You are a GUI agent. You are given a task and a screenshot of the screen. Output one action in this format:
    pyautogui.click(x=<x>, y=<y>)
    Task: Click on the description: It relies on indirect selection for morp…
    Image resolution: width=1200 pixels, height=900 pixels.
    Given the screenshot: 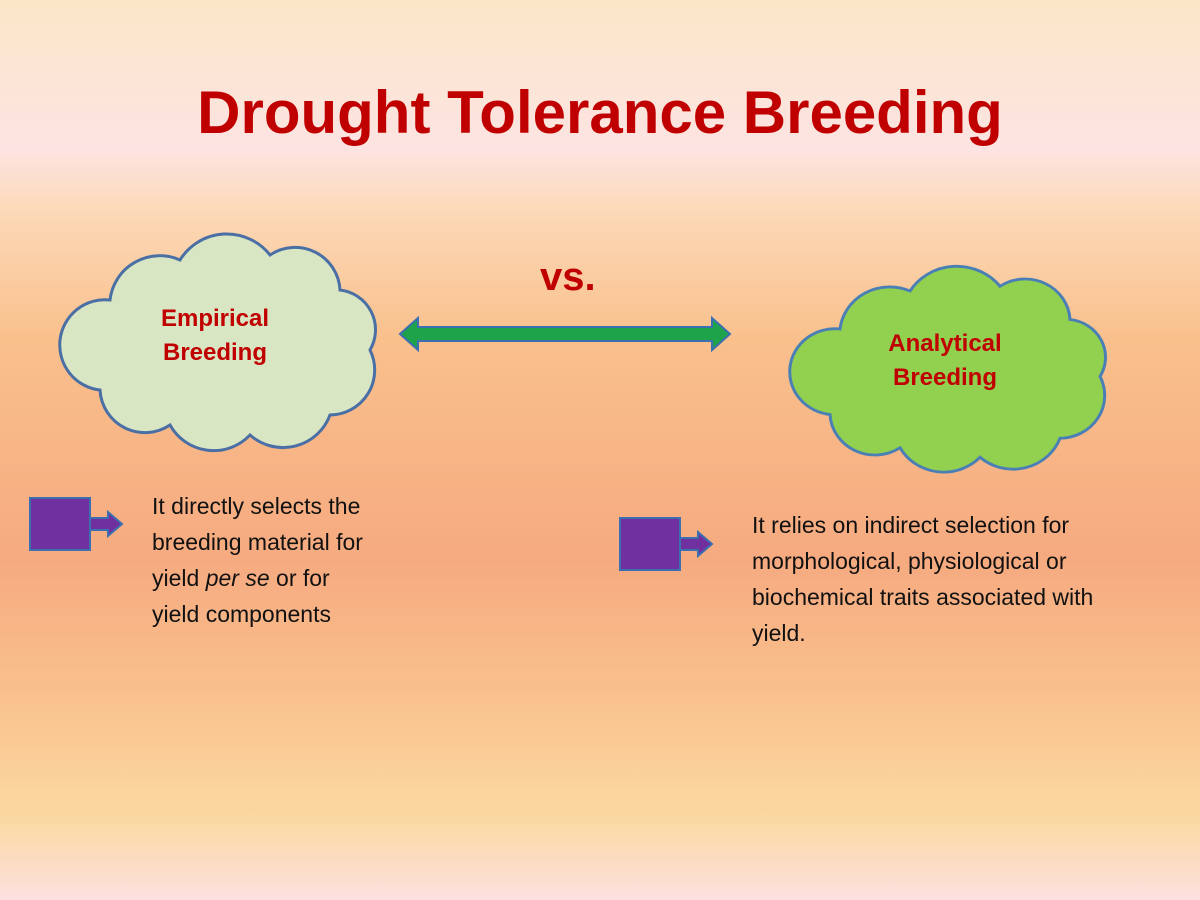 What is the action you would take?
    pyautogui.click(x=923, y=579)
    